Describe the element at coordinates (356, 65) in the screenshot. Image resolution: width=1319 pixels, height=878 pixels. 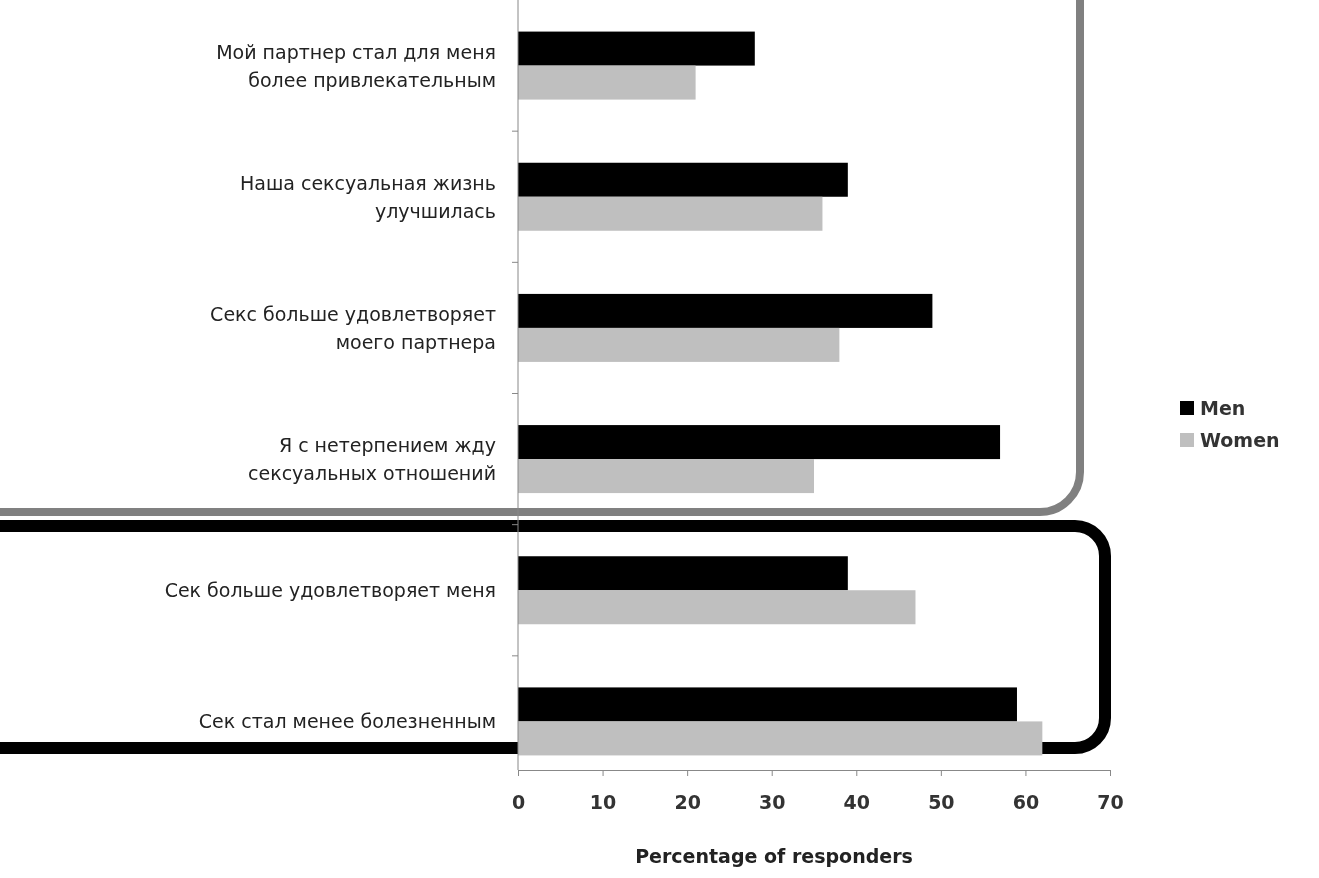
I see `y-tick-label: Мой партнер стал для меня более привлекательным` at that location.